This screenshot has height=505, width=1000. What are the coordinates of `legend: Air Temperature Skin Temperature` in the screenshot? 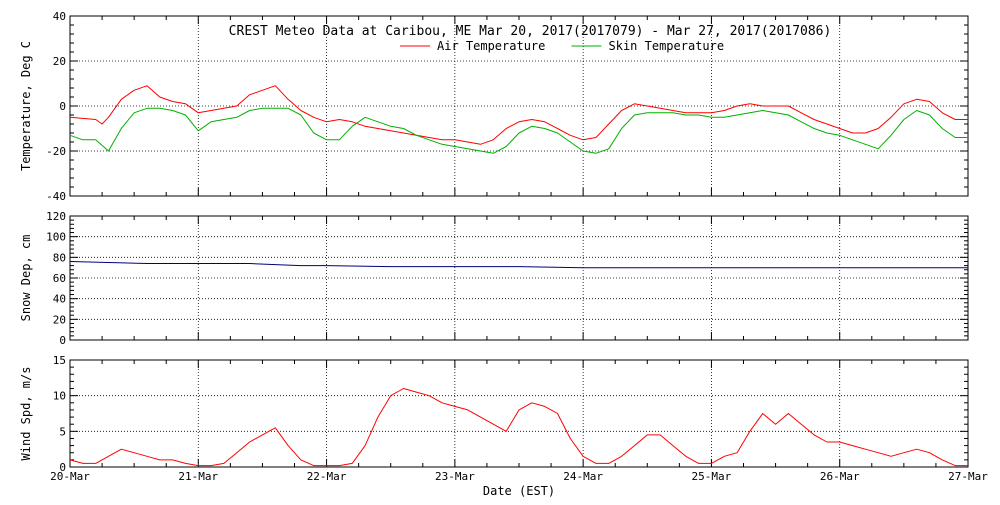 It's located at (562, 46).